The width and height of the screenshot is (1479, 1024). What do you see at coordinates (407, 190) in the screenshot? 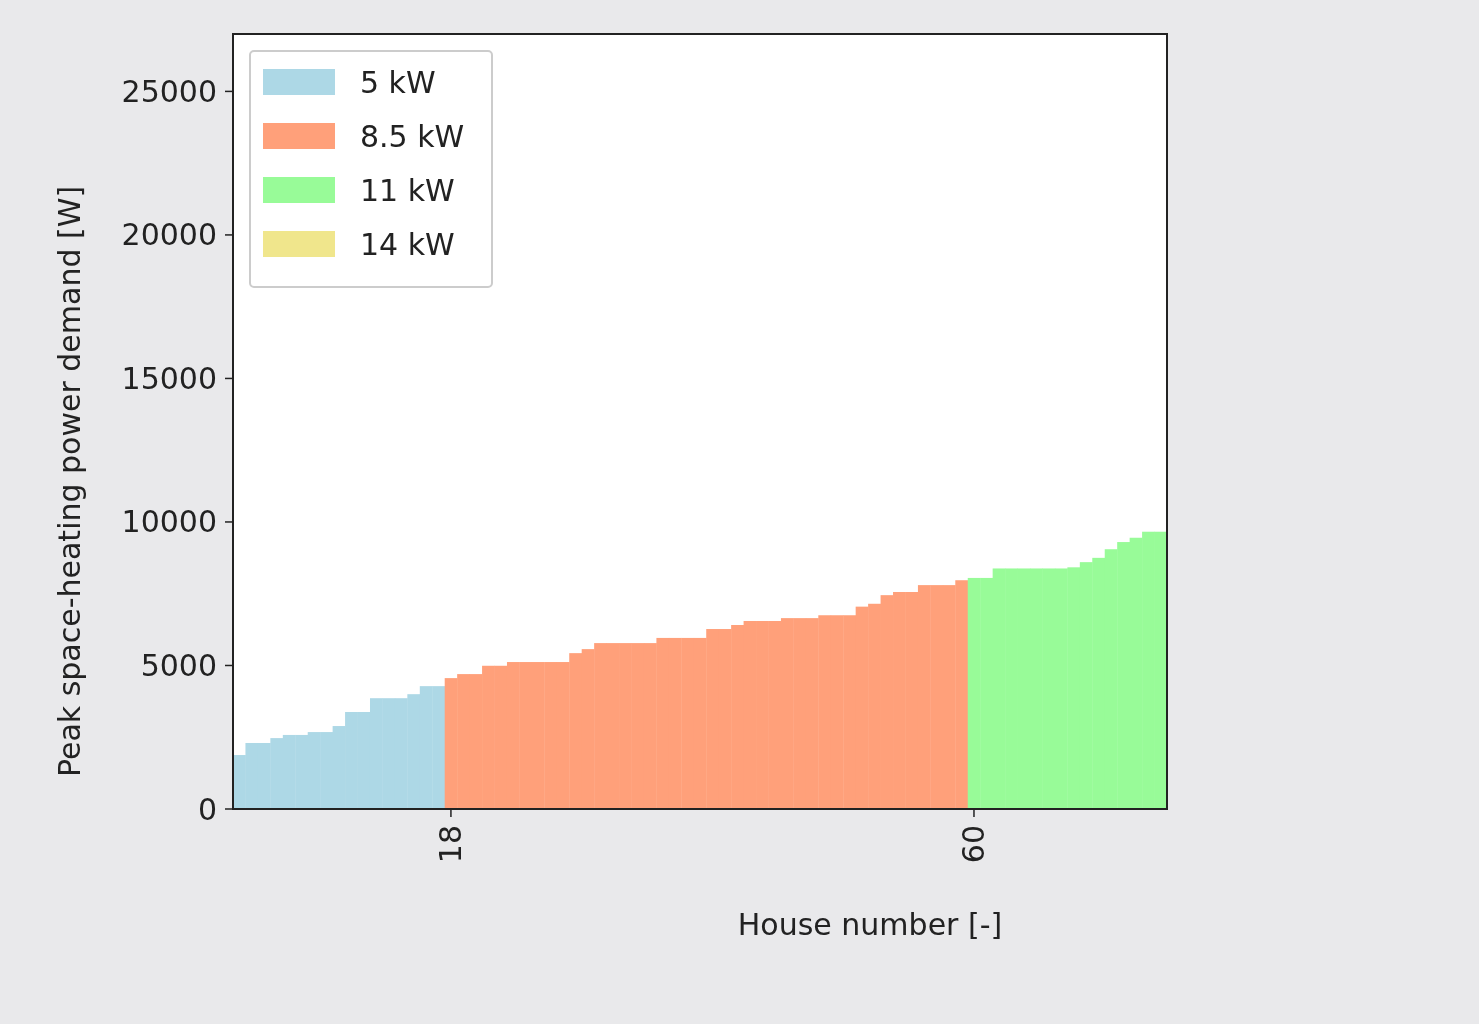
I see `legend-label: 11 kW` at bounding box center [407, 190].